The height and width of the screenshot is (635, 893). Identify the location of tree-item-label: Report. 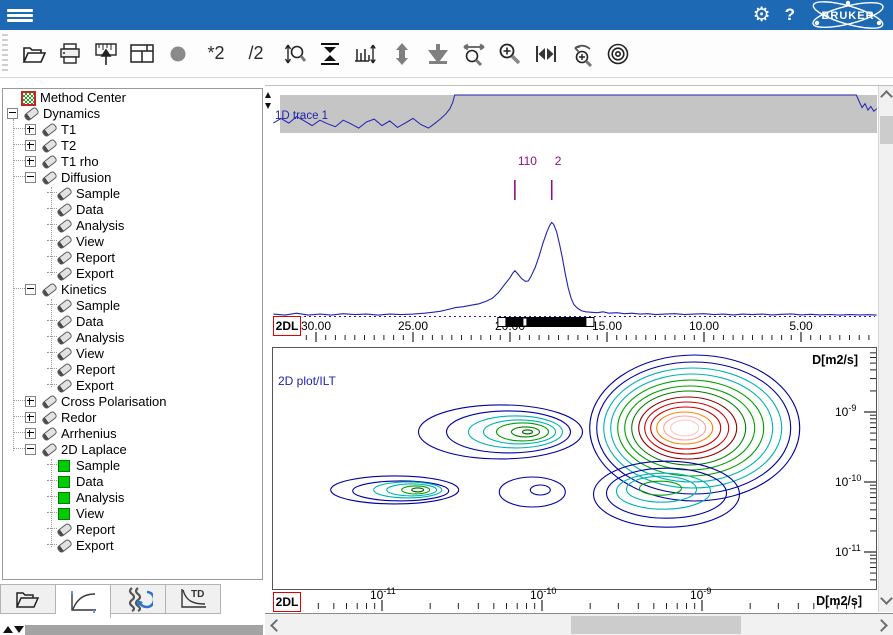
(96, 257).